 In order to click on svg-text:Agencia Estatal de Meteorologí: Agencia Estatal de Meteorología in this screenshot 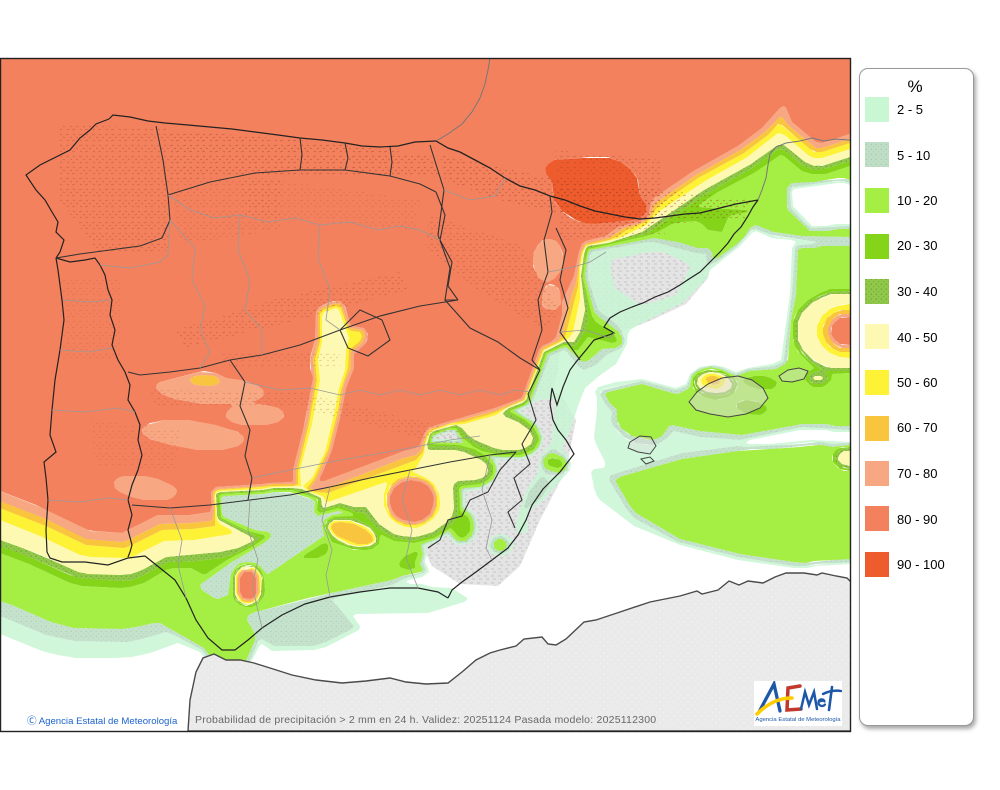, I will do `click(798, 720)`.